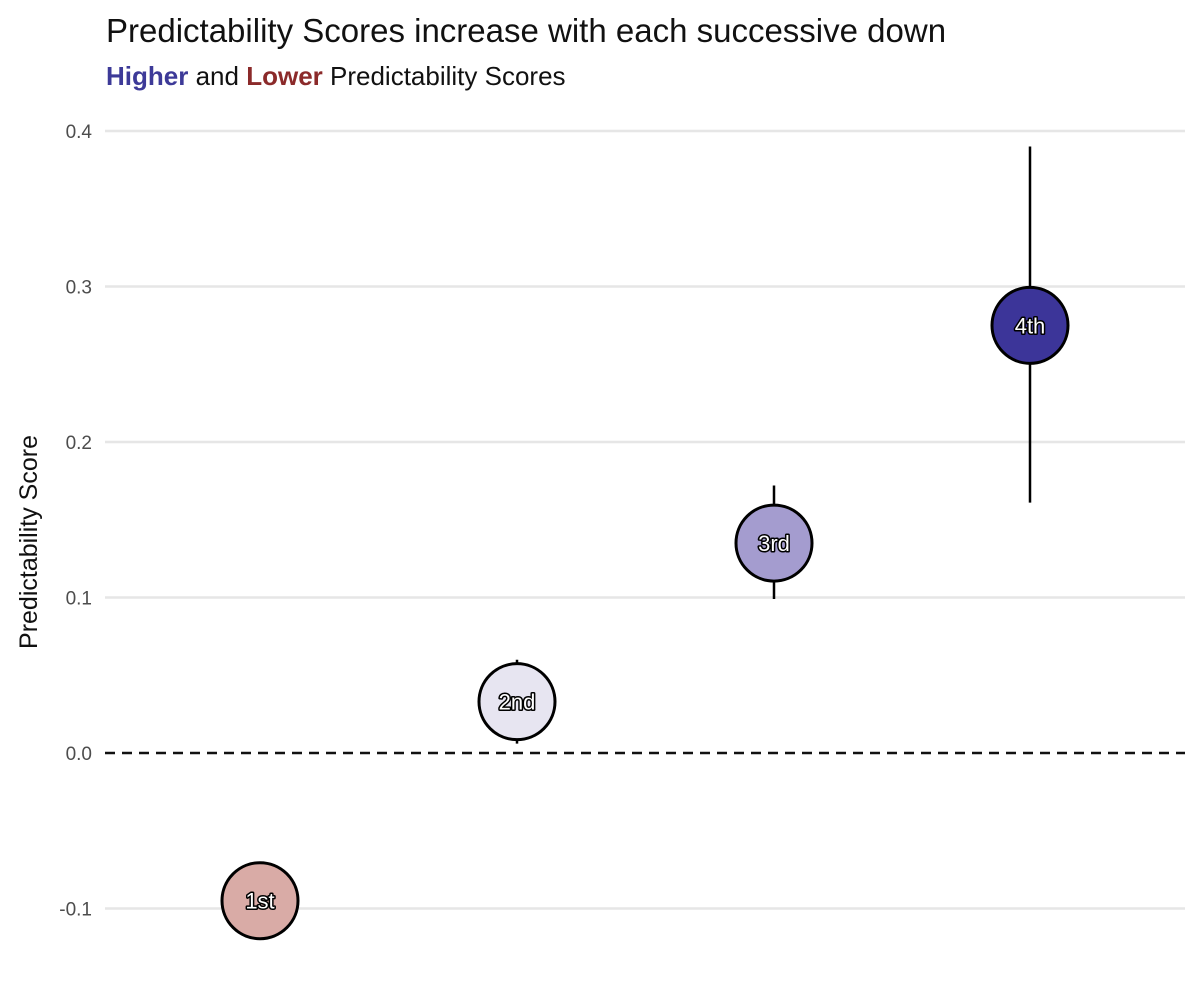 The height and width of the screenshot is (1000, 1200). I want to click on subtitle-rest: Predictability Scores, so click(448, 76).